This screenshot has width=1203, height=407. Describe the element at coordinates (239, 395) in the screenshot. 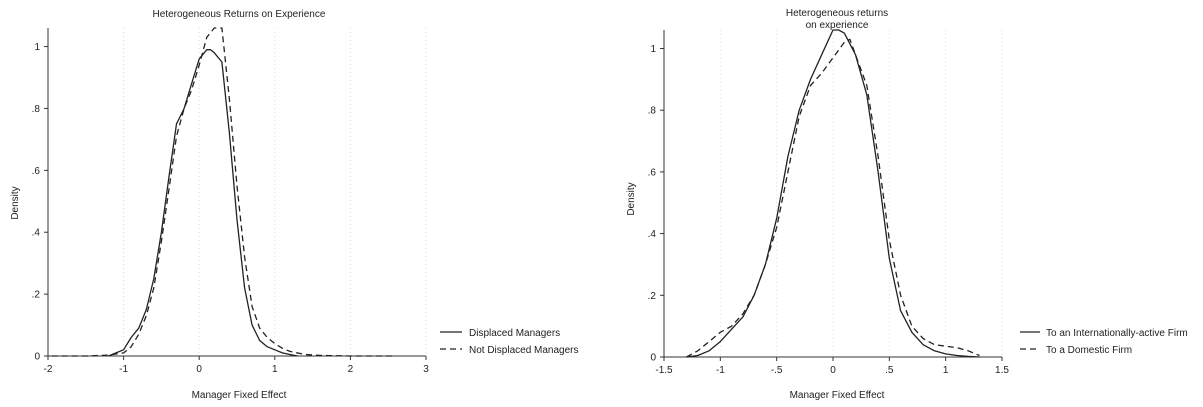

I see `left-chart-xlabel: Manager Fixed Effect` at that location.